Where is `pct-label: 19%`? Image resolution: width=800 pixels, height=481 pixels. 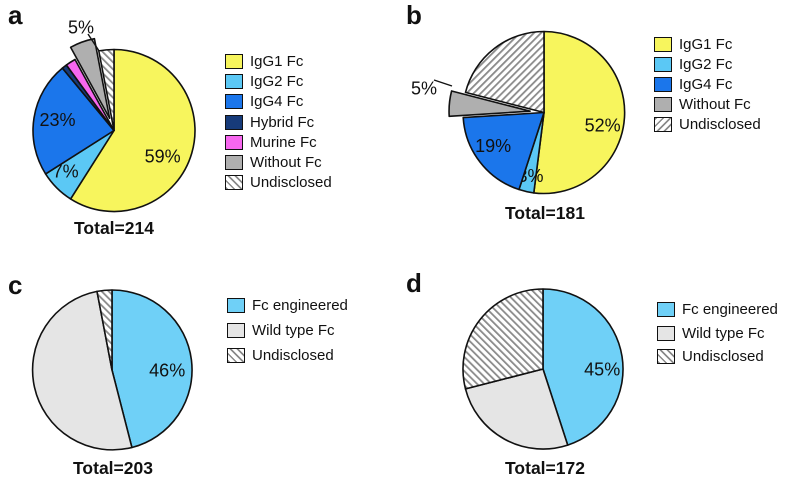 pct-label: 19% is located at coordinates (493, 146).